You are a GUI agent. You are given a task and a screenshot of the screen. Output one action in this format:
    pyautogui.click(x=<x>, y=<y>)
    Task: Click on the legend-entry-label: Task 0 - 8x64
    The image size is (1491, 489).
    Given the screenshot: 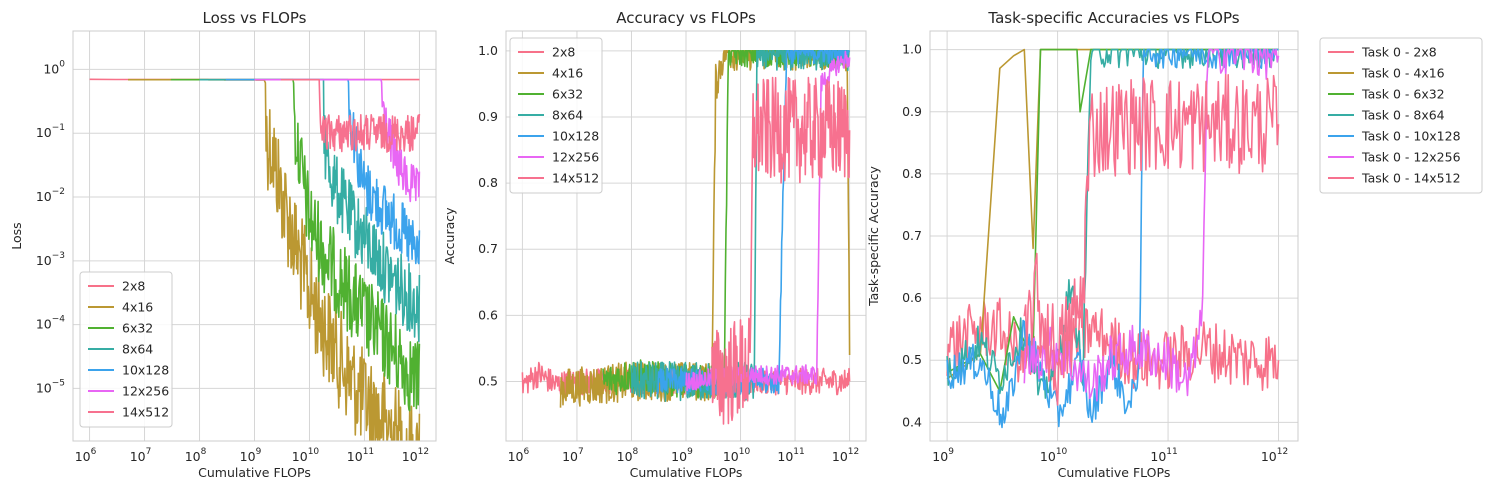 What is the action you would take?
    pyautogui.click(x=1403, y=115)
    